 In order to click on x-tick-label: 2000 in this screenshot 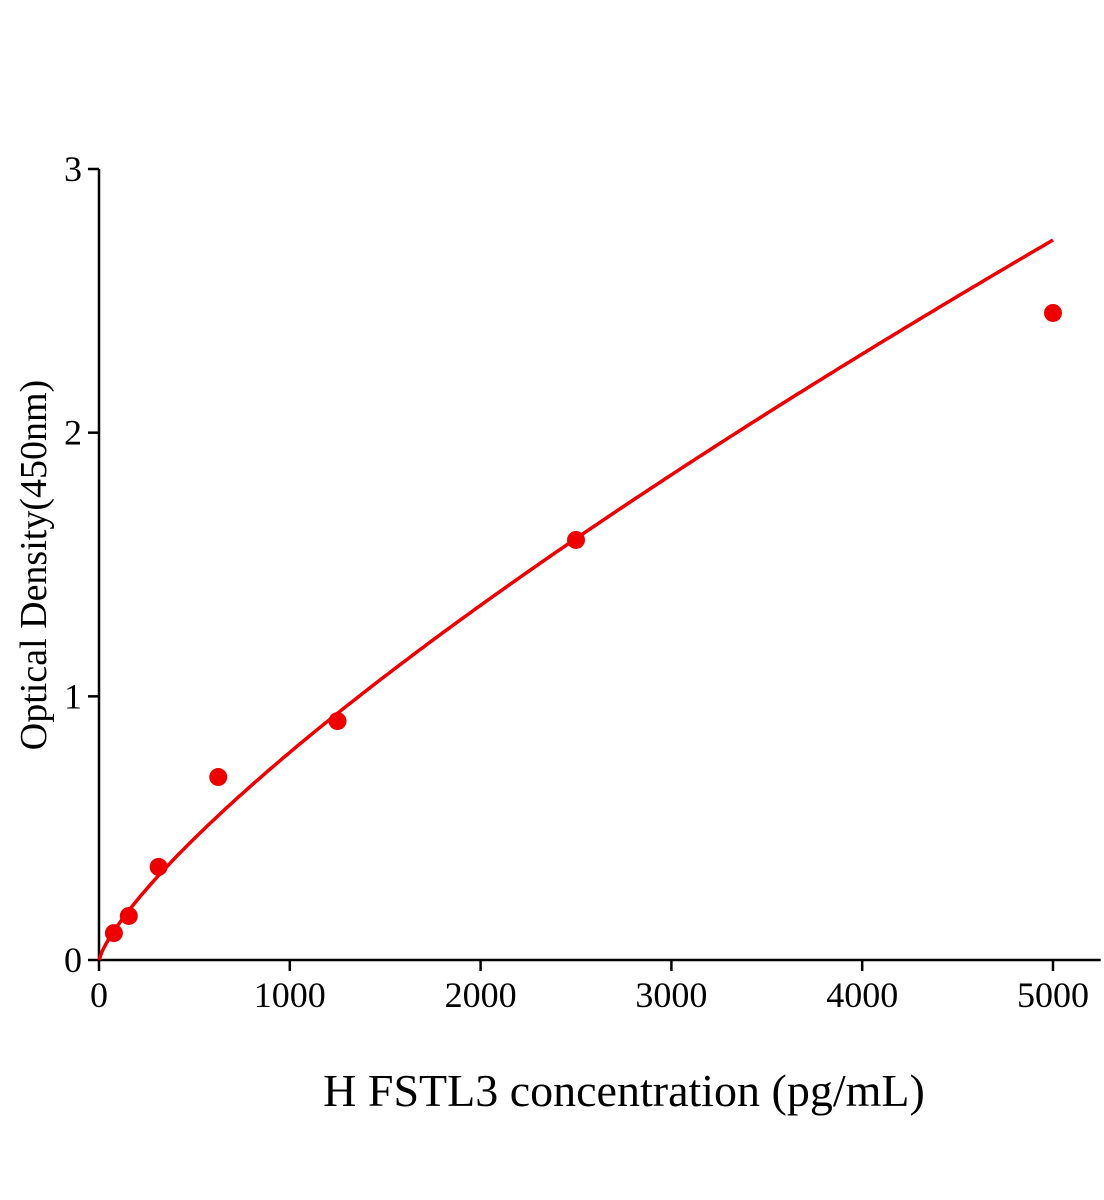, I will do `click(481, 995)`.